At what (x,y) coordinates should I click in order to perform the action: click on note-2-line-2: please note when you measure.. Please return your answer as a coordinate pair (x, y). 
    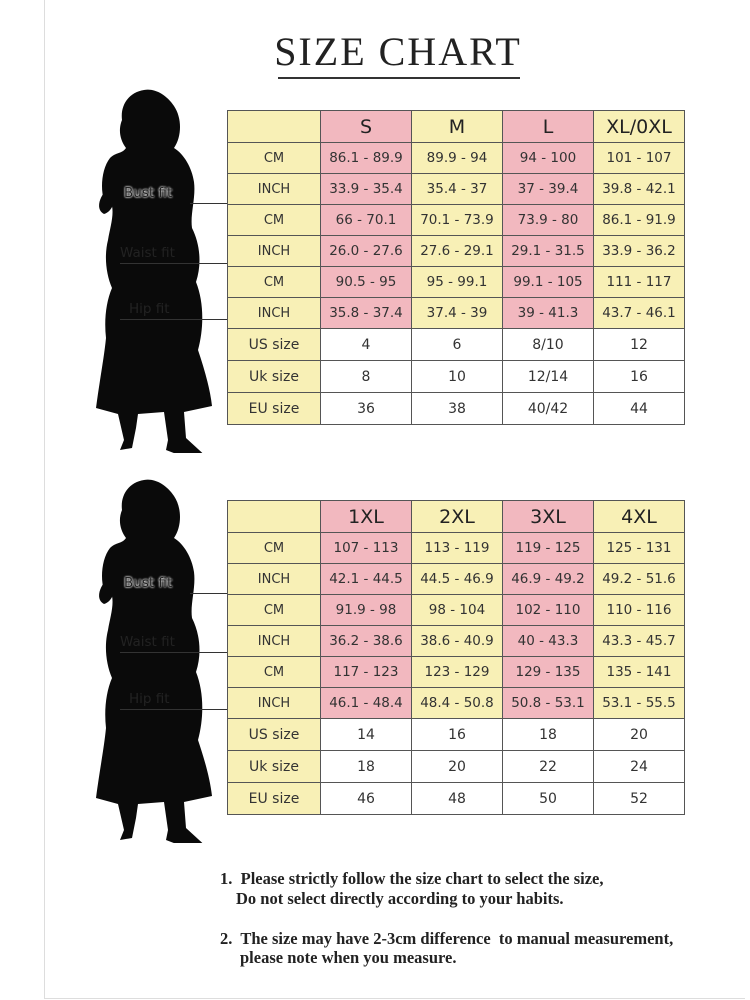
    Looking at the image, I should click on (348, 957).